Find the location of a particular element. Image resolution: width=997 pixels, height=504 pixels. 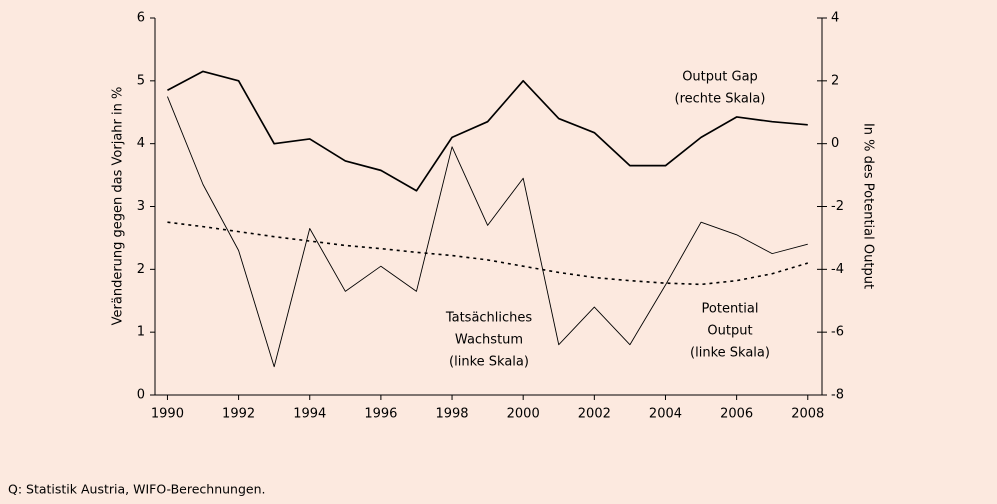

source: Q: Statistik Austria, WIFO-Berechnungen. is located at coordinates (137, 489).